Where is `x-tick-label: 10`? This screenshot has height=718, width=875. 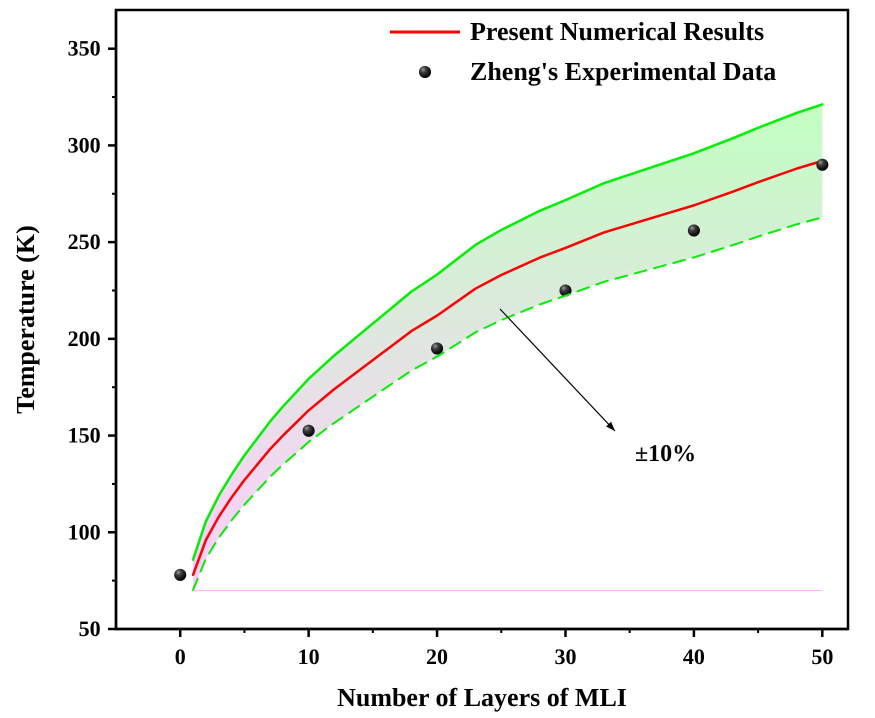
x-tick-label: 10 is located at coordinates (309, 657).